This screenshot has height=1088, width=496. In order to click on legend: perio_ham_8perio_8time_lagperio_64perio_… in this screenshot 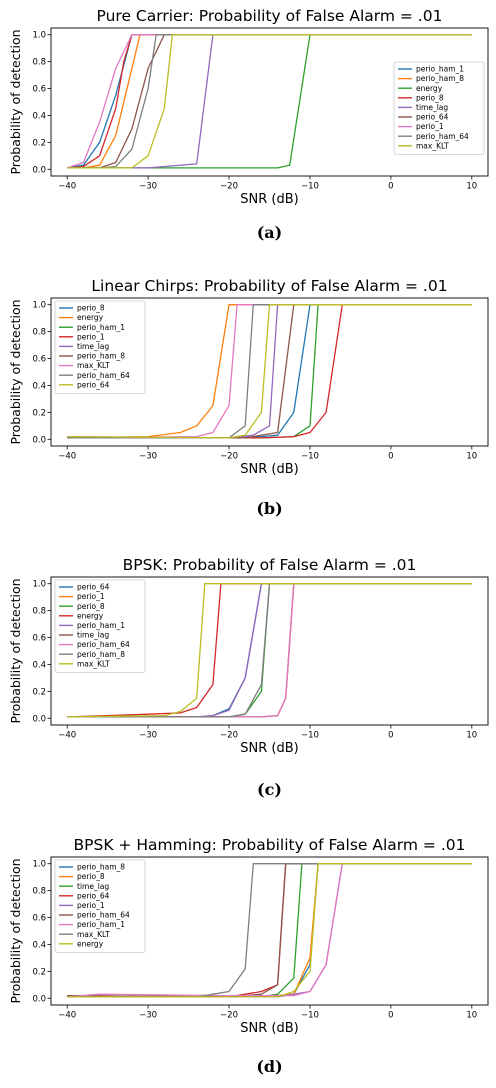, I will do `click(100, 906)`.